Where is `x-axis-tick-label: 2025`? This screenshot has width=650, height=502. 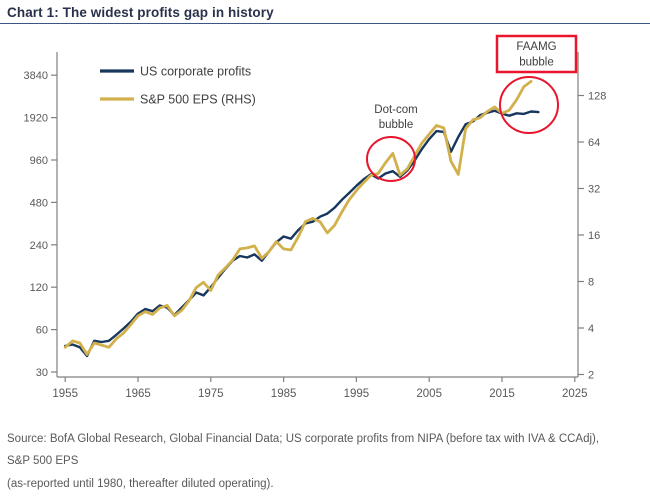
x-axis-tick-label: 2025 is located at coordinates (575, 394).